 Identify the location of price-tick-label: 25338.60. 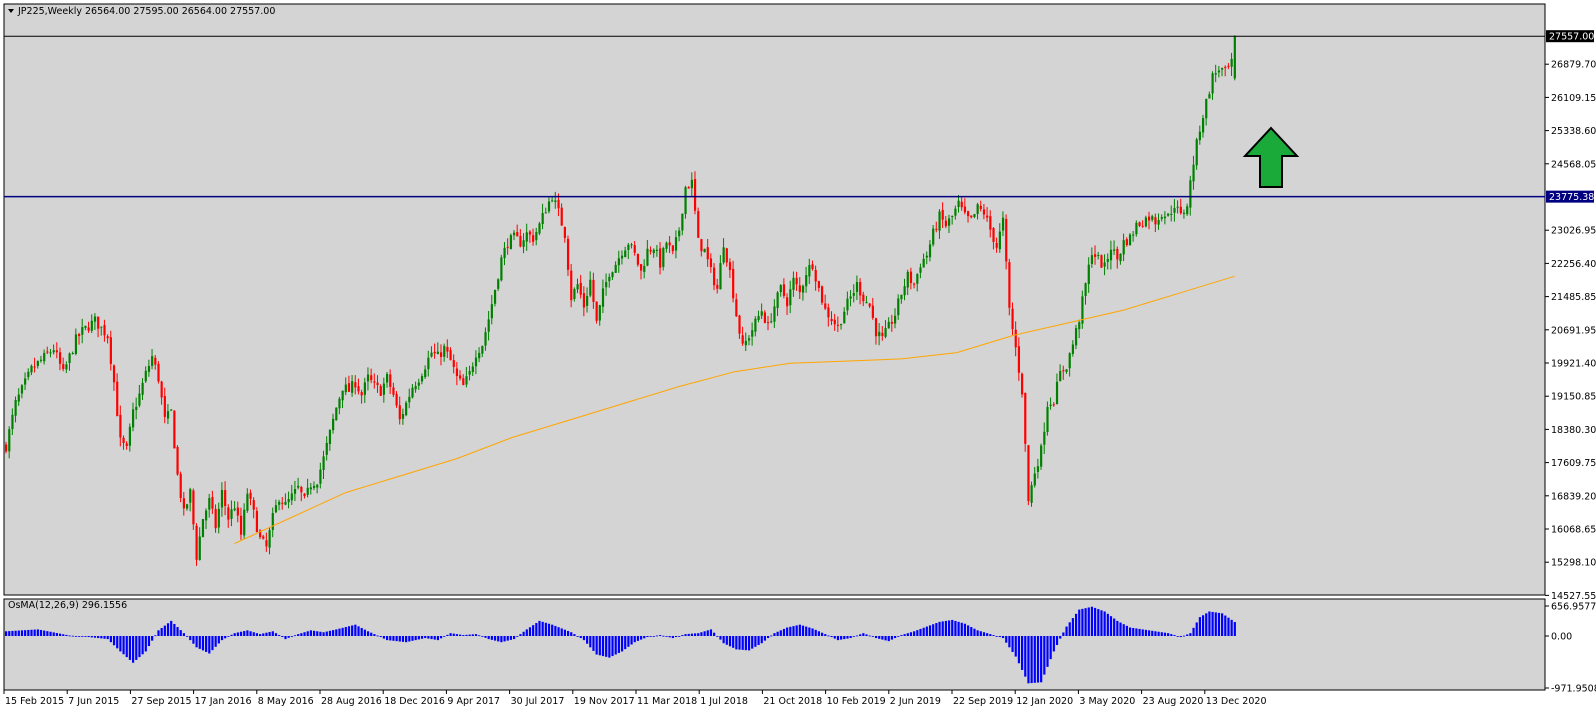
(1573, 131).